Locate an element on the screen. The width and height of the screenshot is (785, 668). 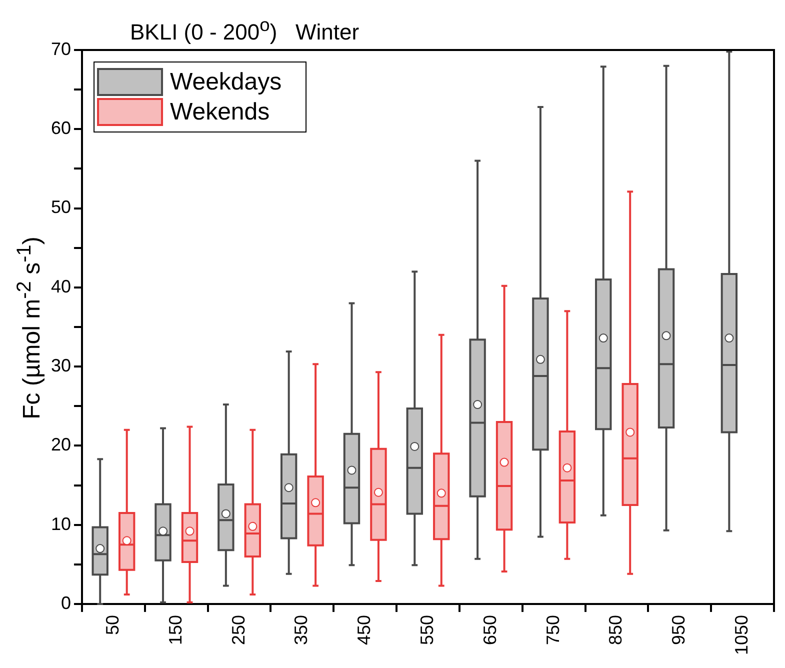
y-tick-label: 50 is located at coordinates (61, 207).